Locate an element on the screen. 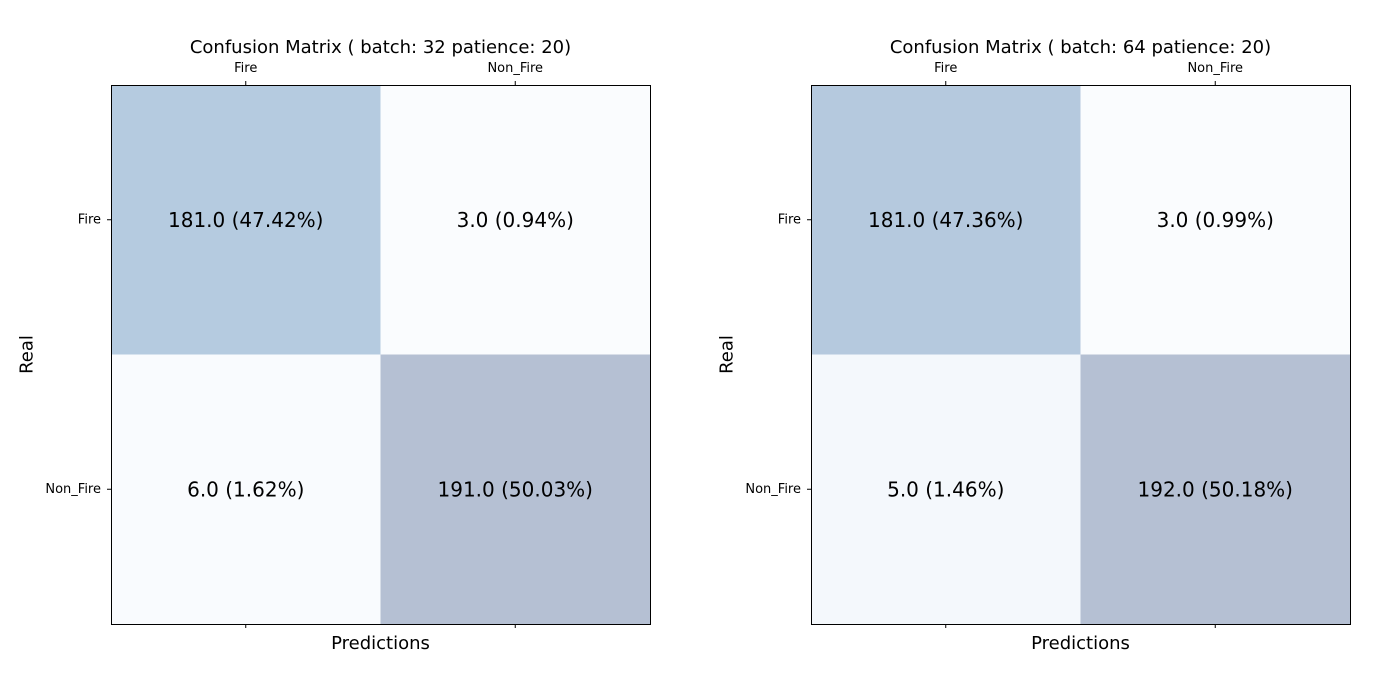  cell-value-label: 3.0 (0.99%) is located at coordinates (1215, 220).